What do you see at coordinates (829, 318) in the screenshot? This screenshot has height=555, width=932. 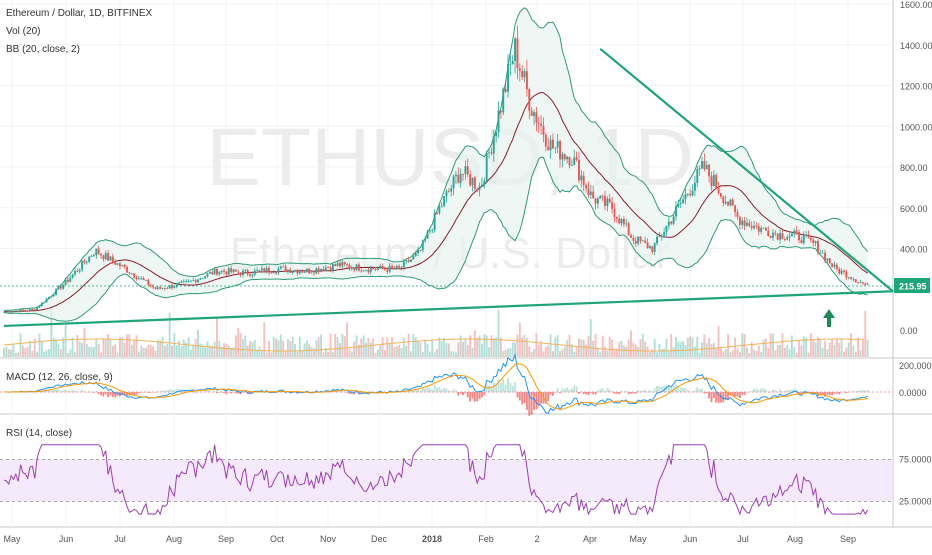 I see `up-arrow-icon` at bounding box center [829, 318].